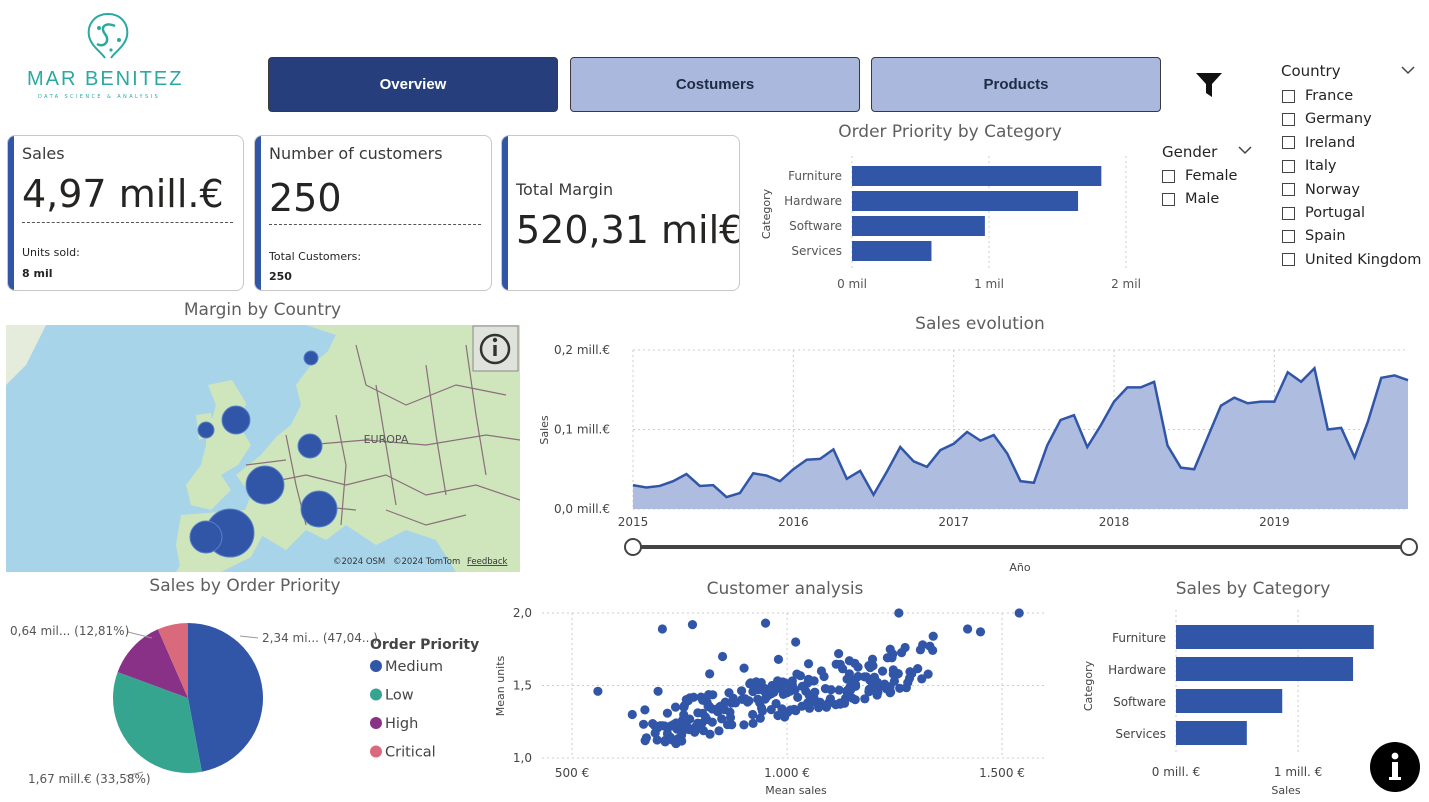 This screenshot has height=802, width=1429. I want to click on date-range-slider-end-handle, so click(1409, 547).